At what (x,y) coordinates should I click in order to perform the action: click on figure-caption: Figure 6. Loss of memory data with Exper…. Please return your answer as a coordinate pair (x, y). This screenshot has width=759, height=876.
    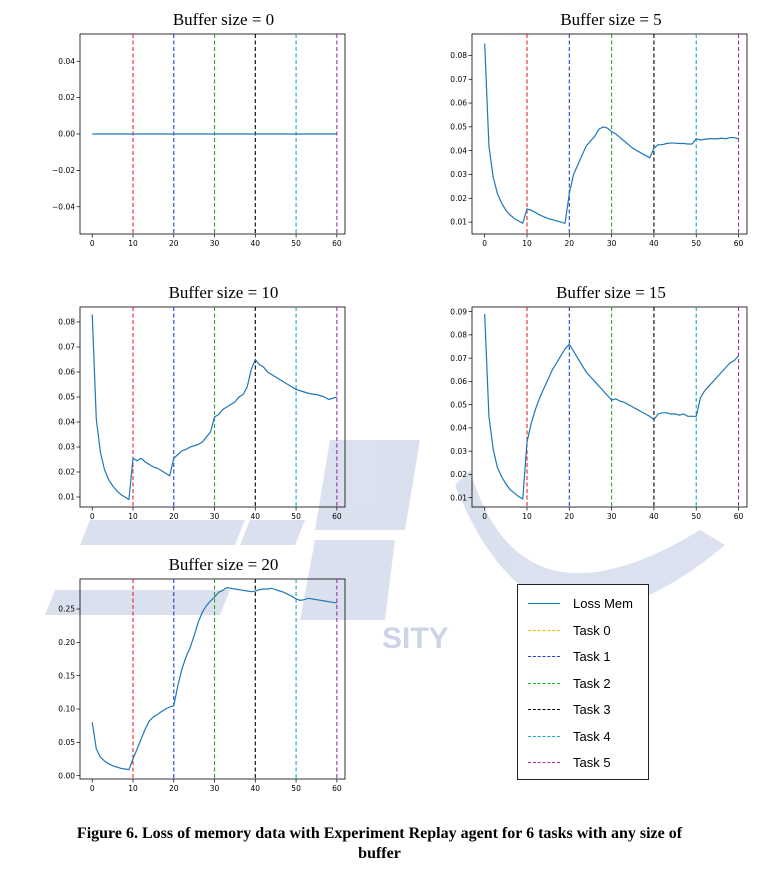
    Looking at the image, I should click on (379, 844).